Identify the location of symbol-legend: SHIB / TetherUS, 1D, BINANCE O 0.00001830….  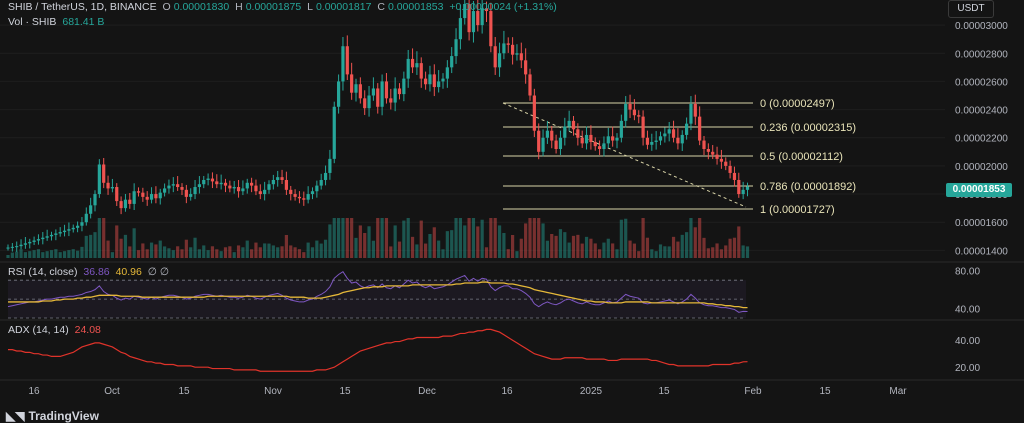
(284, 7).